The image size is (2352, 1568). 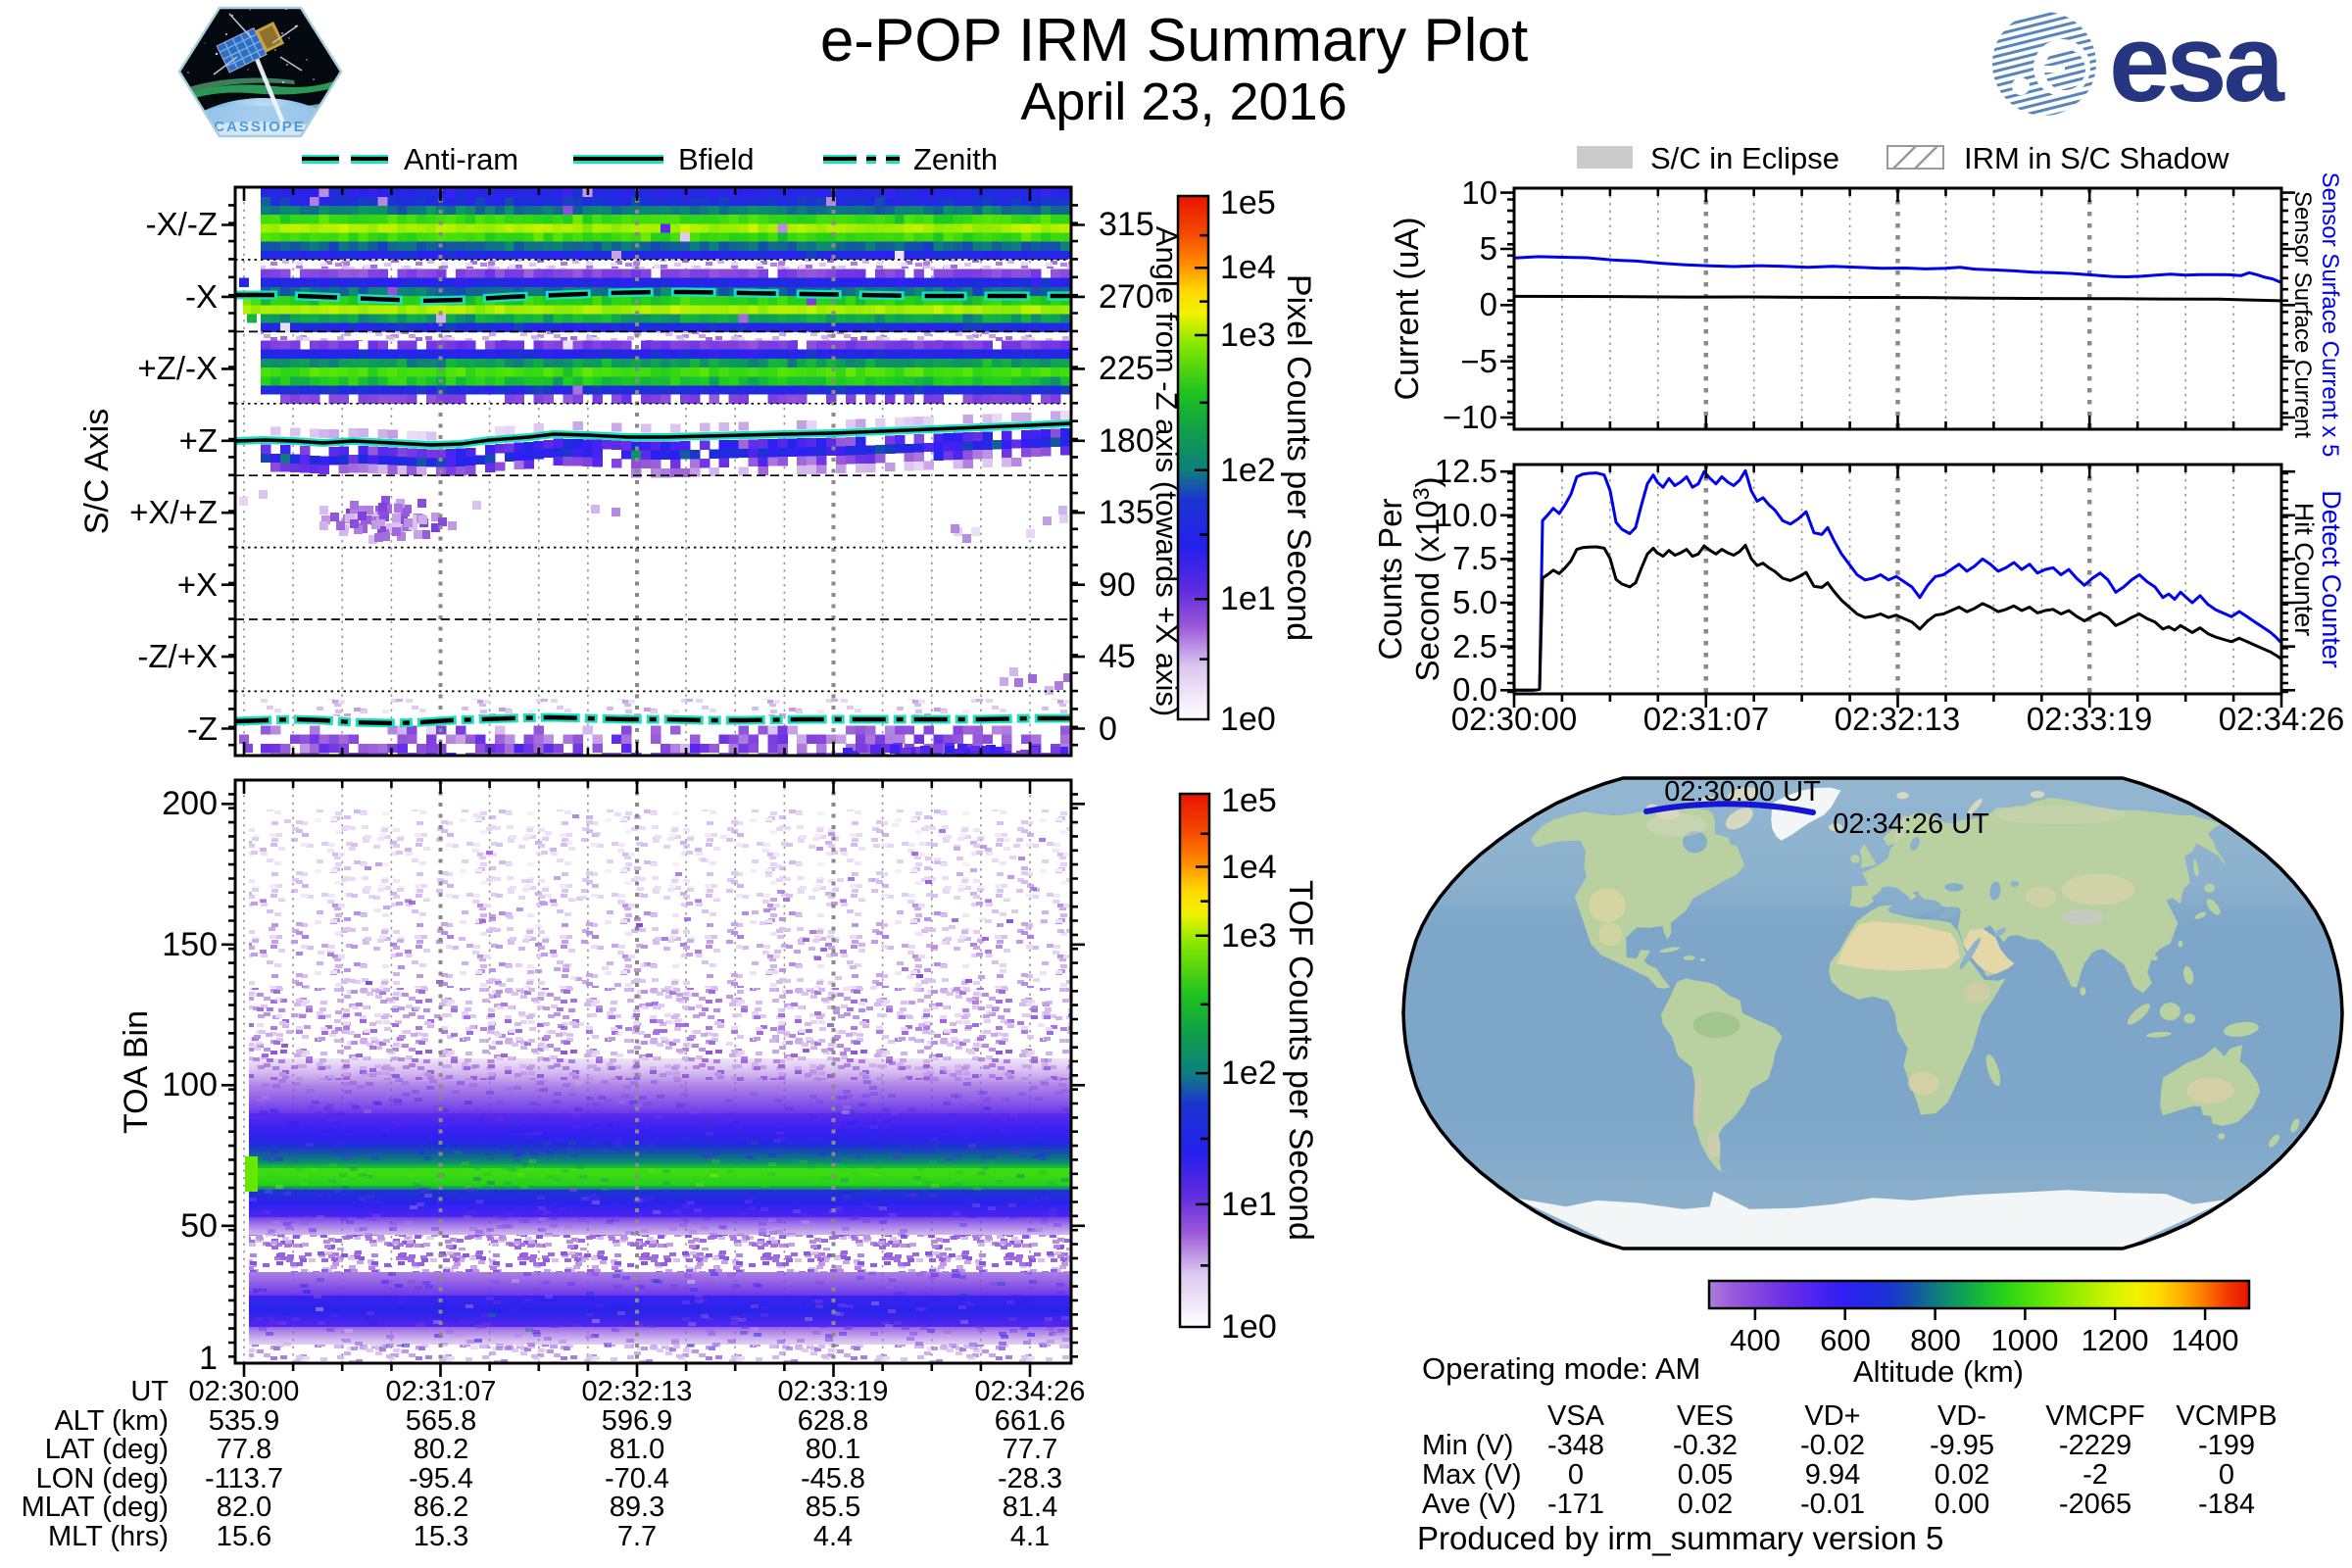 I want to click on svg-text: ALT (km), so click(x=111, y=1421).